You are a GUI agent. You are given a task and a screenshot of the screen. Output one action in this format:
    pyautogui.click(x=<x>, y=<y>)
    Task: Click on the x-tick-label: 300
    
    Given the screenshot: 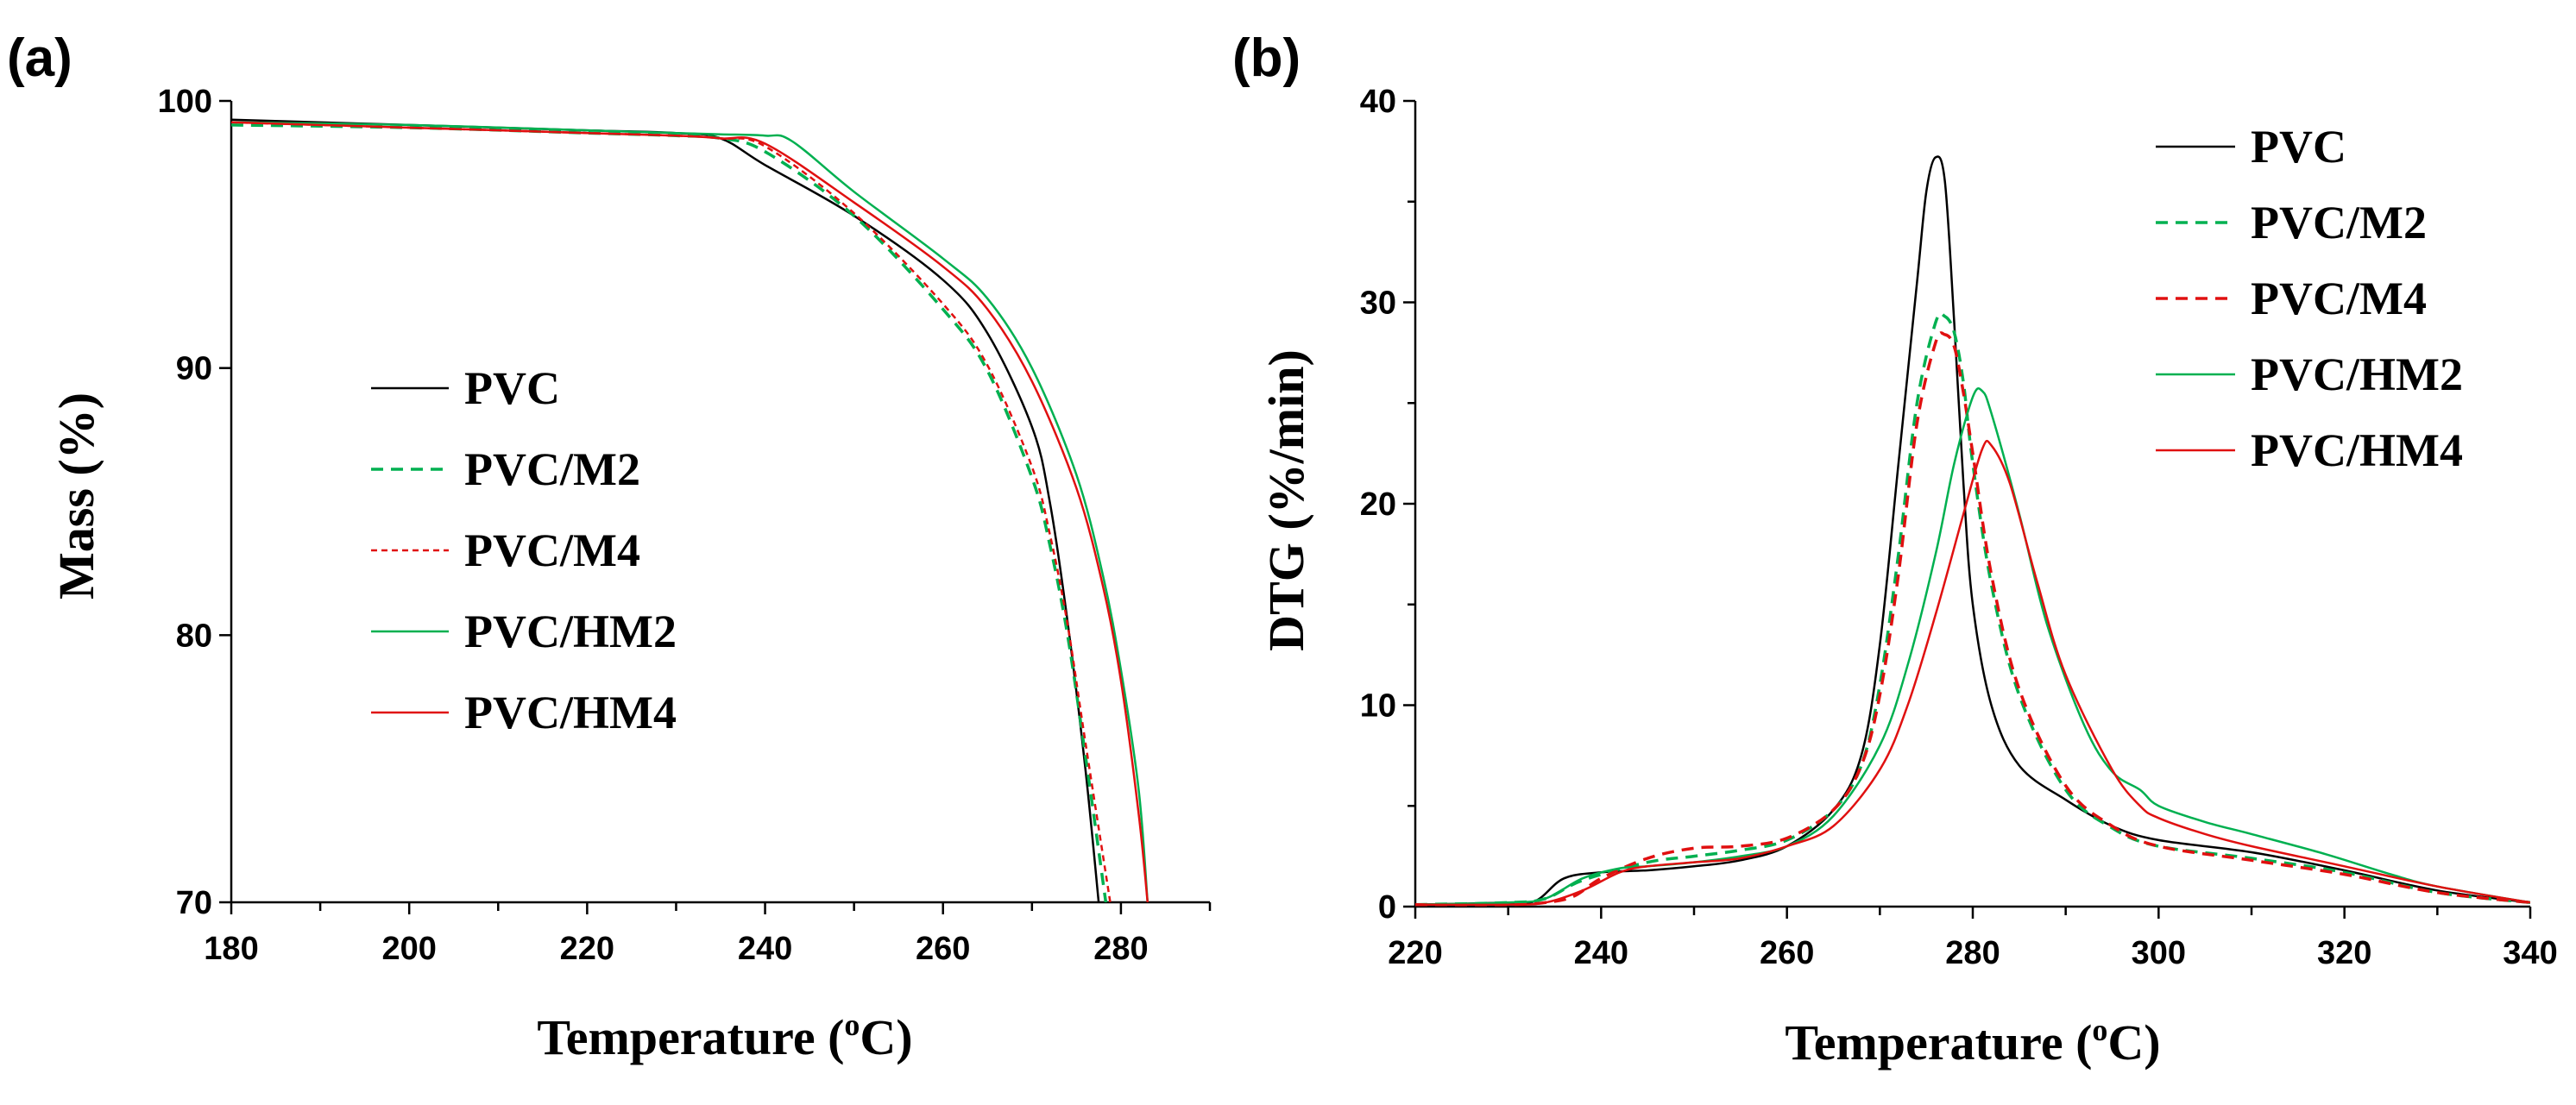 What is the action you would take?
    pyautogui.click(x=2159, y=953)
    